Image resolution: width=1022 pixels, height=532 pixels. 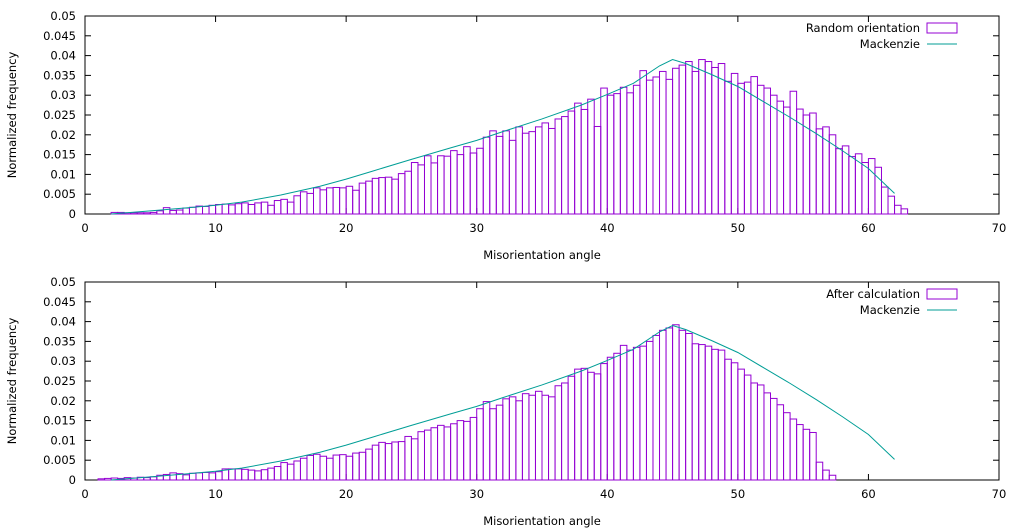 What do you see at coordinates (72, 214) in the screenshot?
I see `y-tick-label: 0` at bounding box center [72, 214].